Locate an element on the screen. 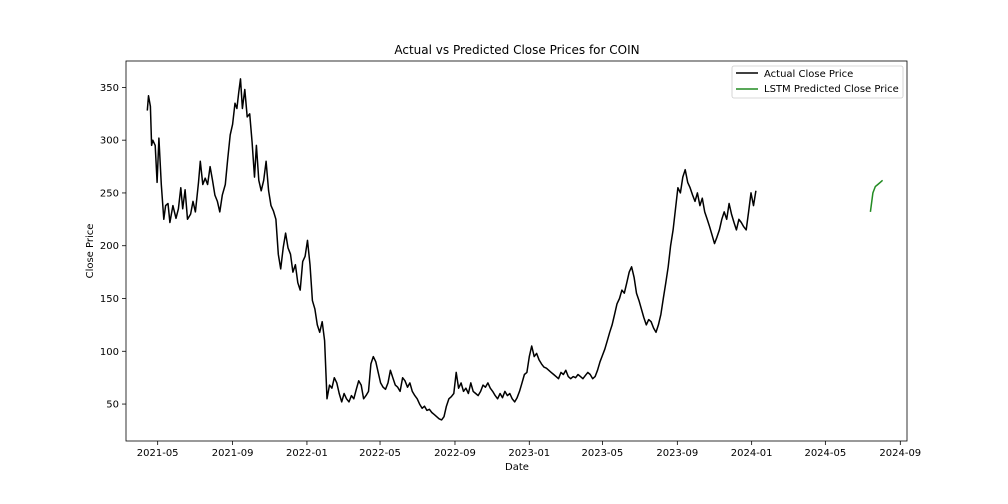  y-tick-label: 250 is located at coordinates (109, 193).